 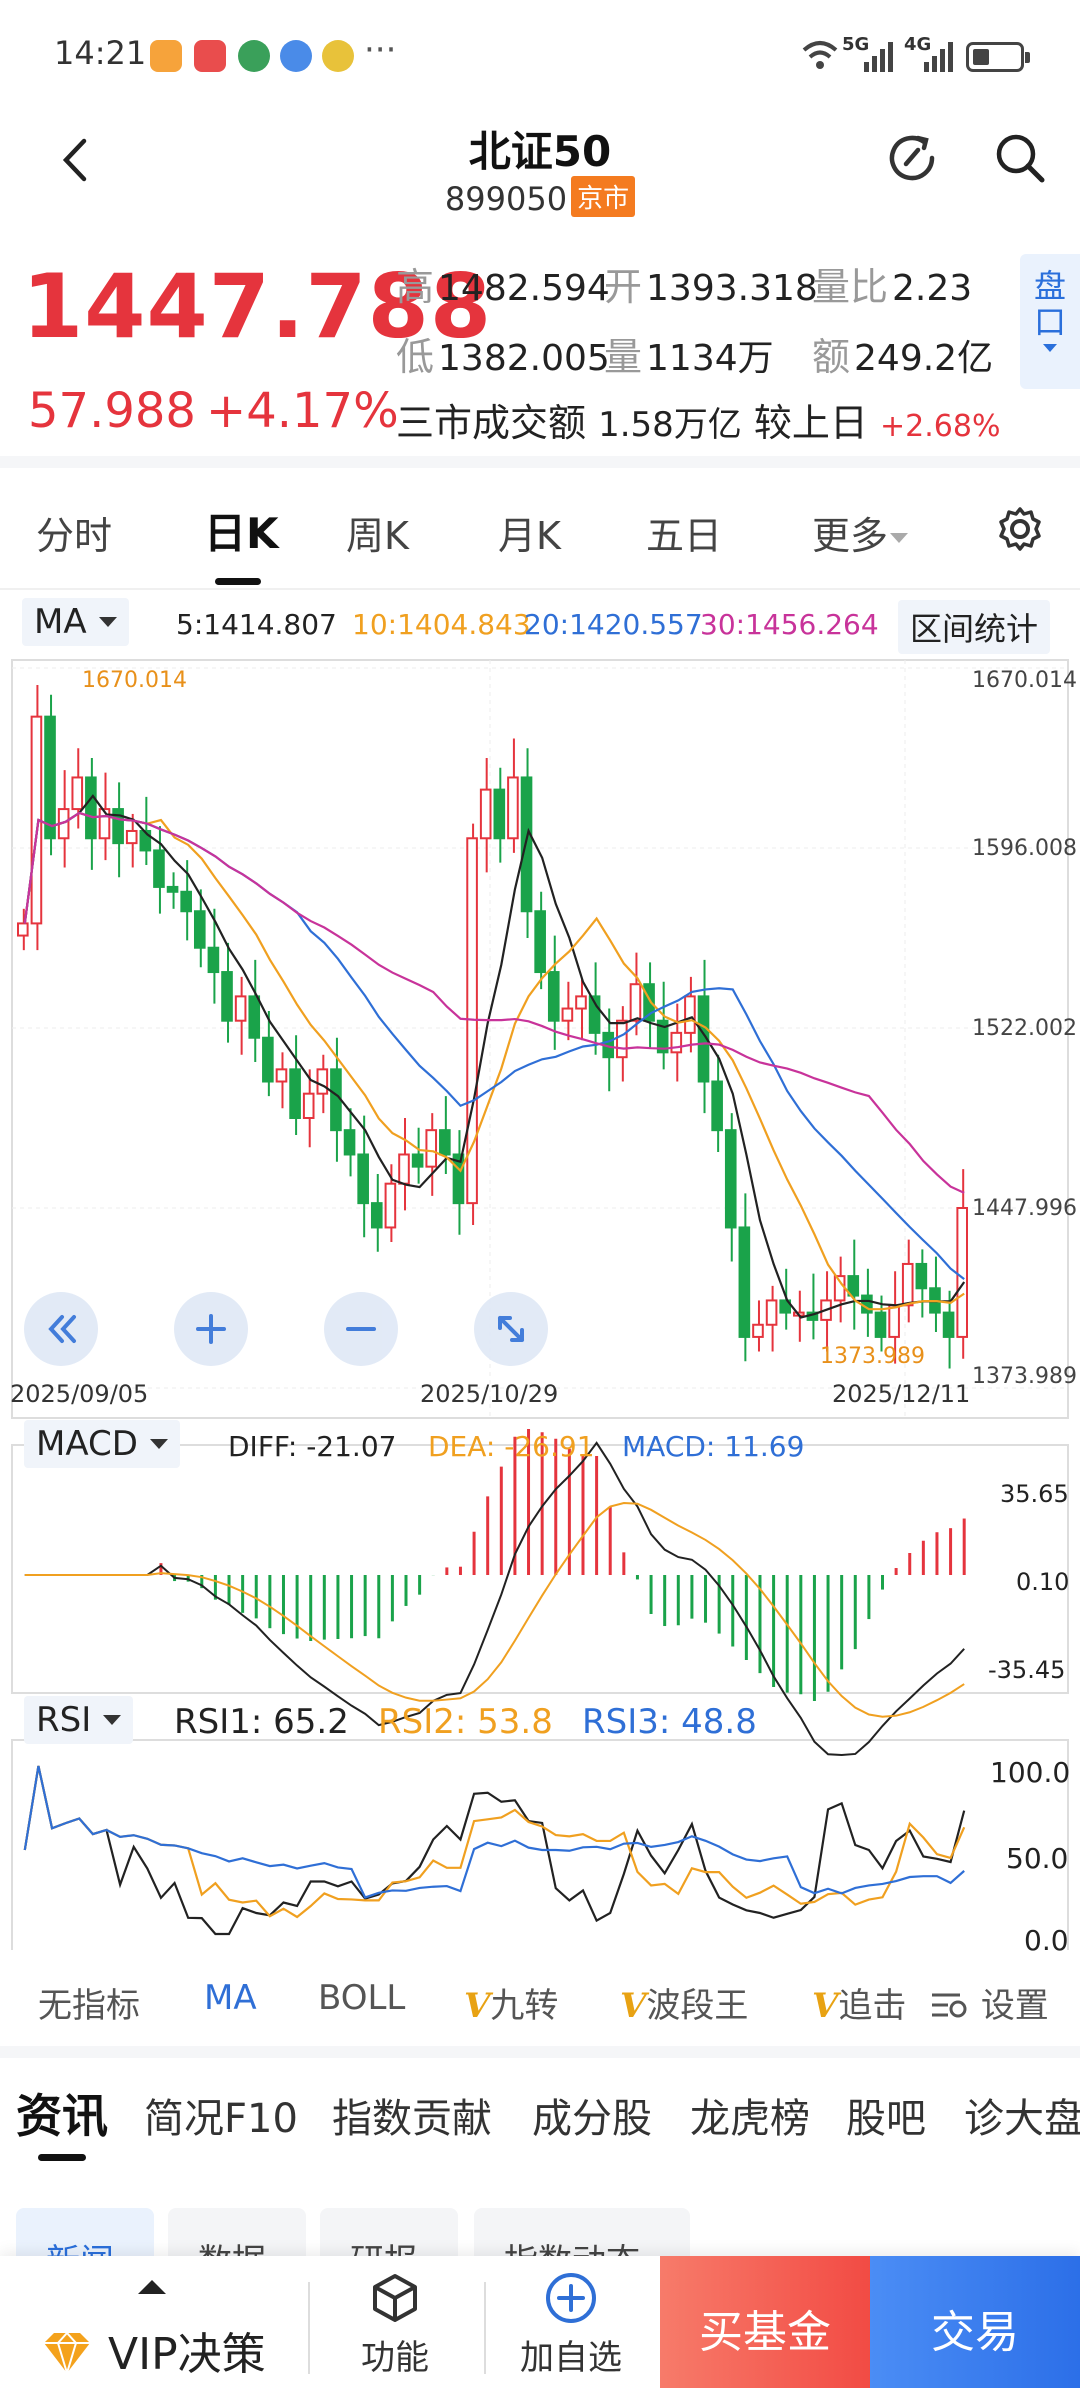 I want to click on search-icon, so click(x=1020, y=158).